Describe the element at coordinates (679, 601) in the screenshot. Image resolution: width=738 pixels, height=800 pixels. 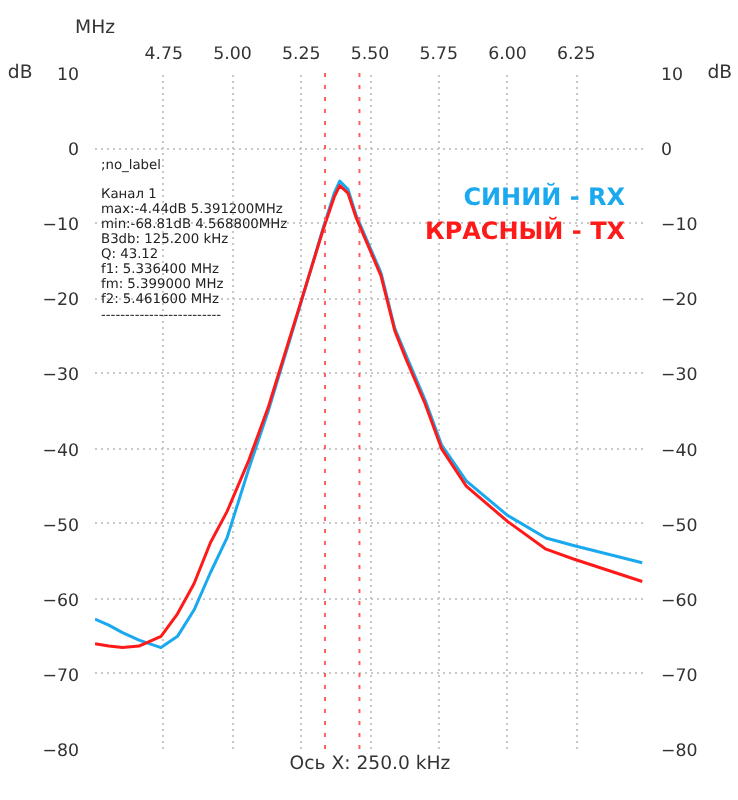
I see `y2-tick-label: −60` at that location.